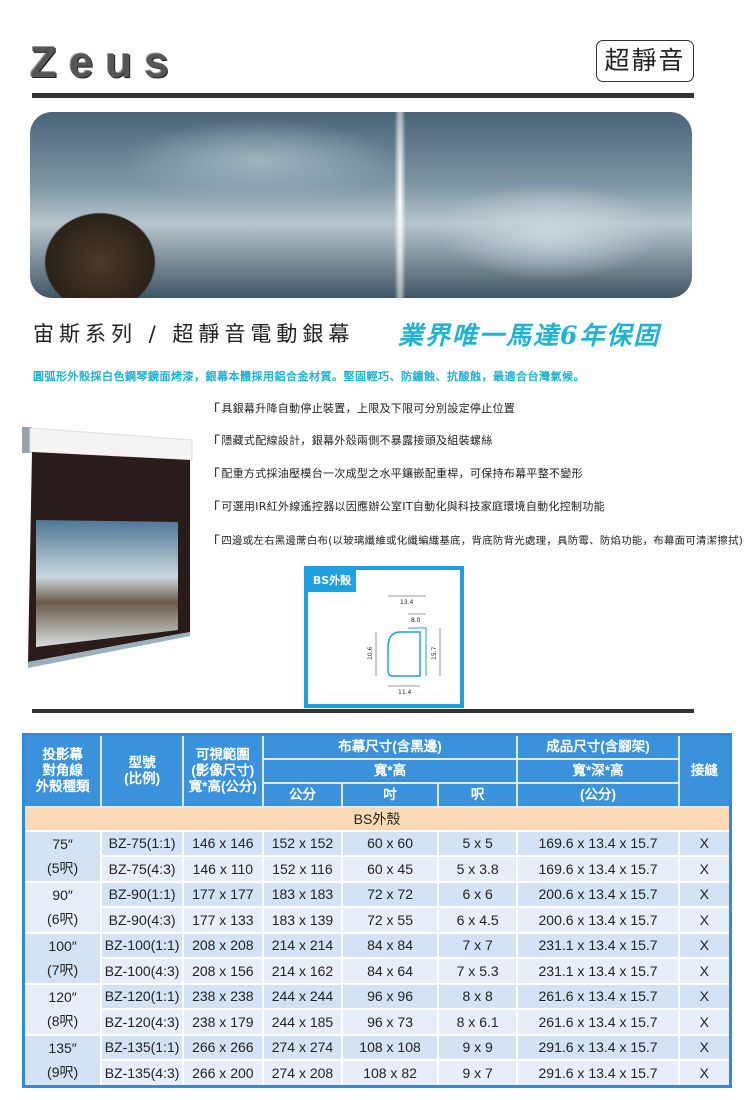  What do you see at coordinates (223, 869) in the screenshot?
I see `visible-size: 146 x 110` at bounding box center [223, 869].